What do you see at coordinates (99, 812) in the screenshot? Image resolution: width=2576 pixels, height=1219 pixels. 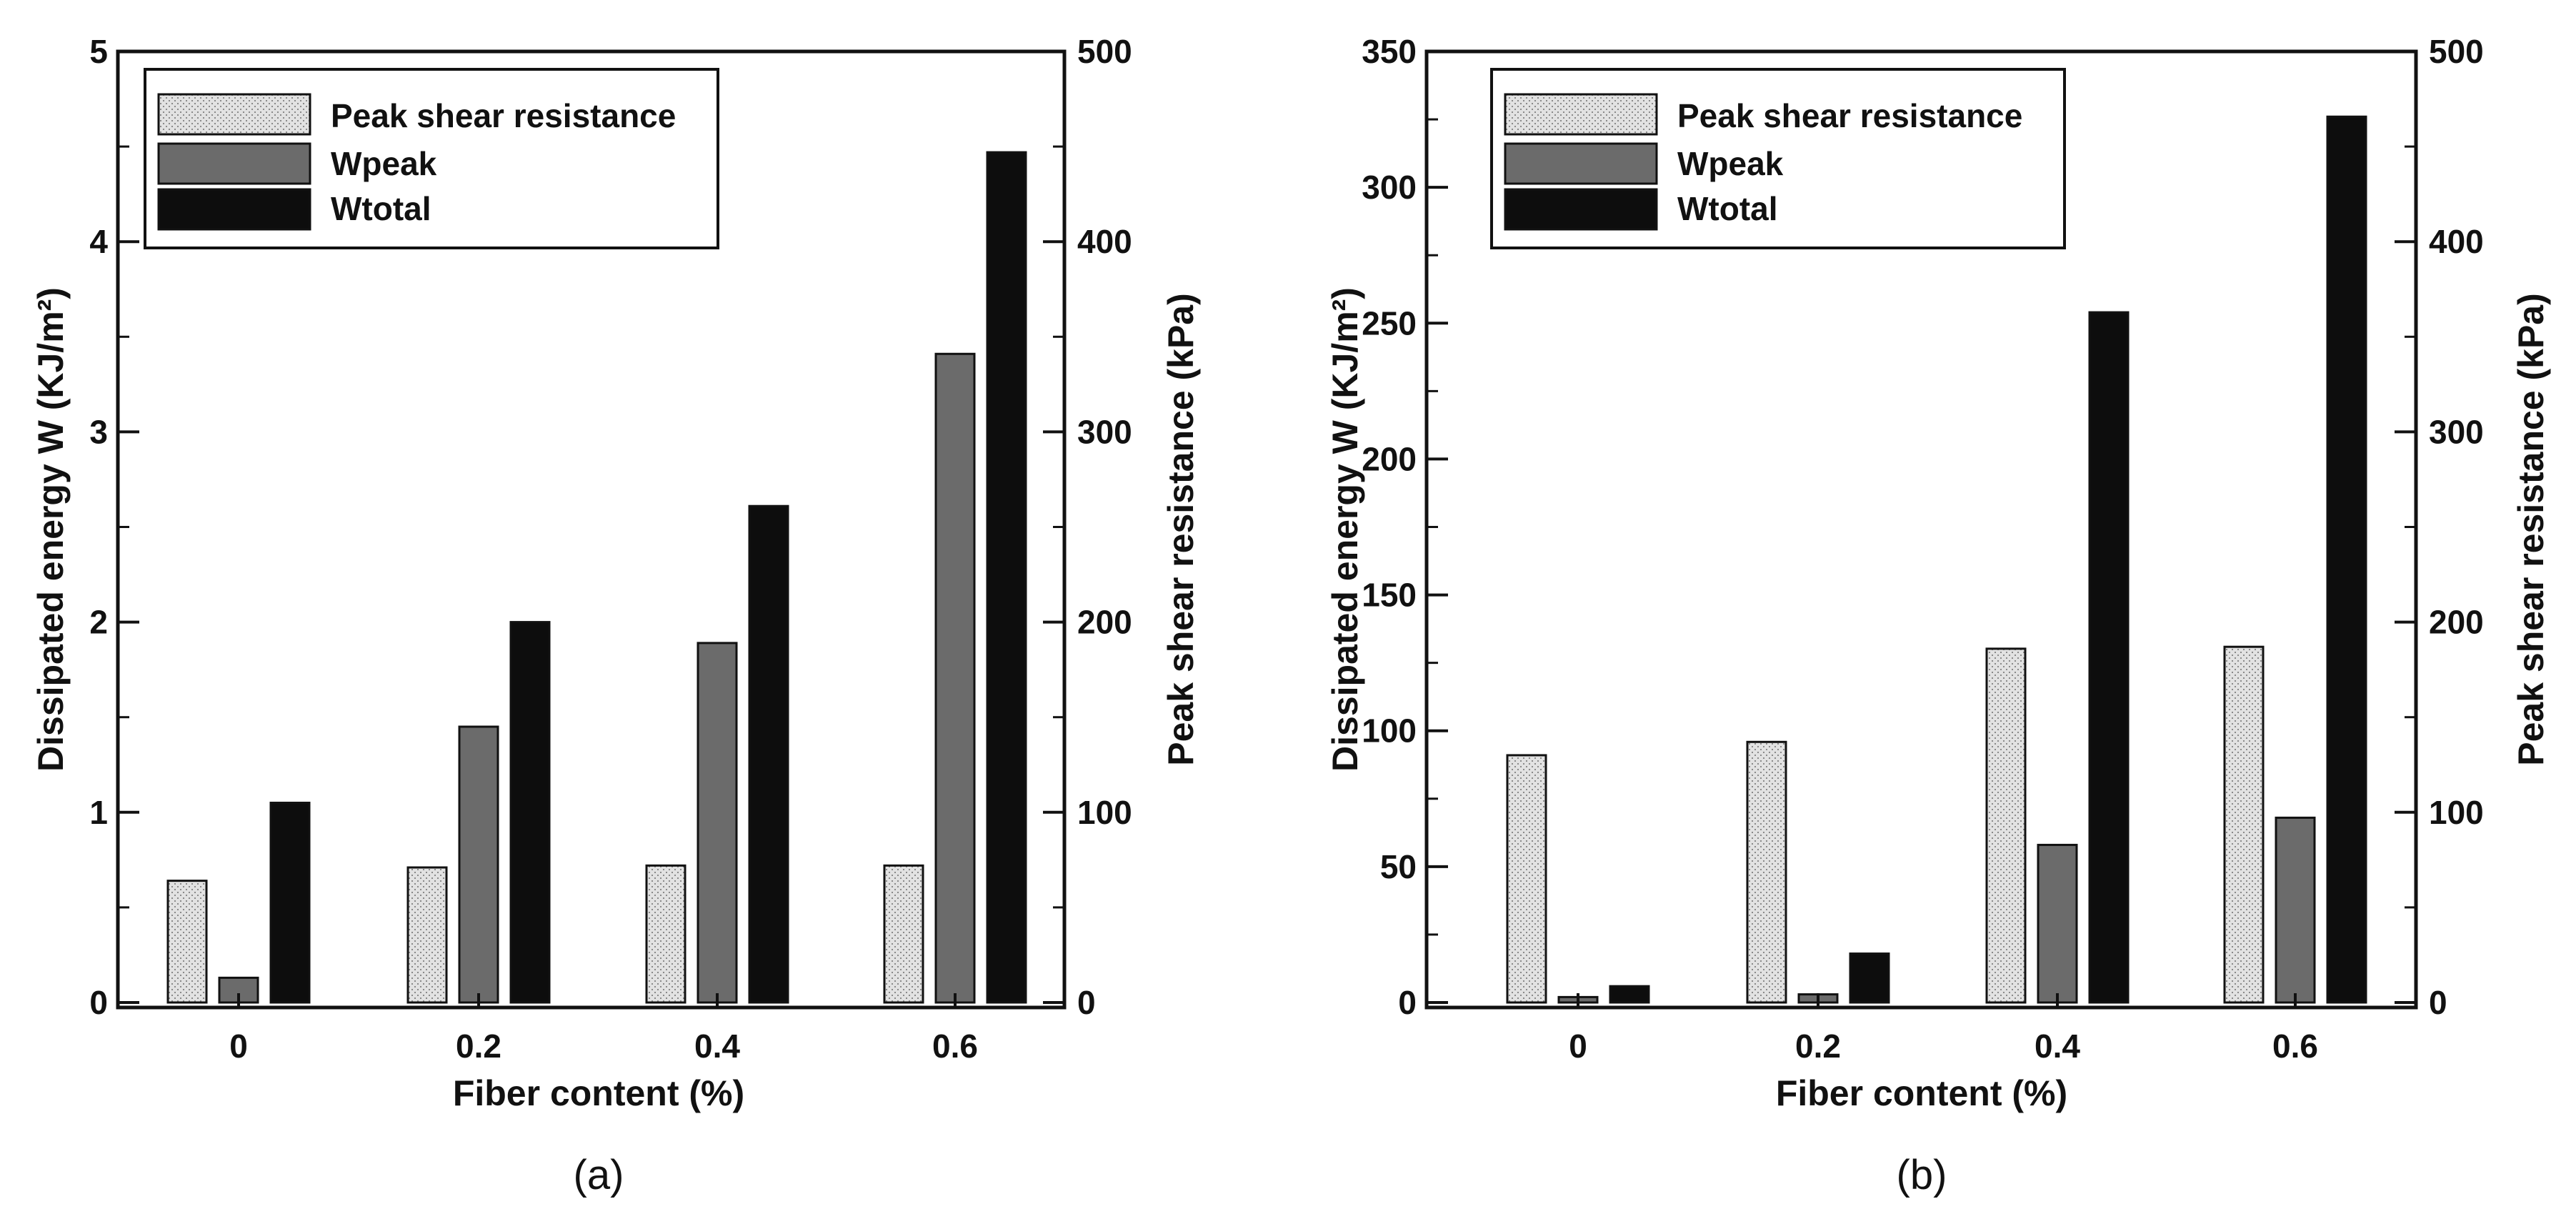 I see `y-tick-label-left: 1` at bounding box center [99, 812].